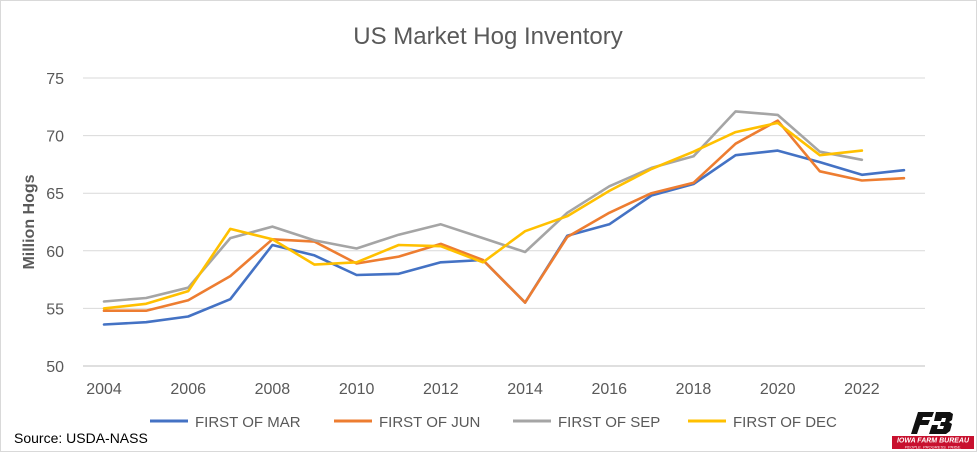 This screenshot has height=452, width=977. I want to click on x-tick-label: 2008, so click(273, 389).